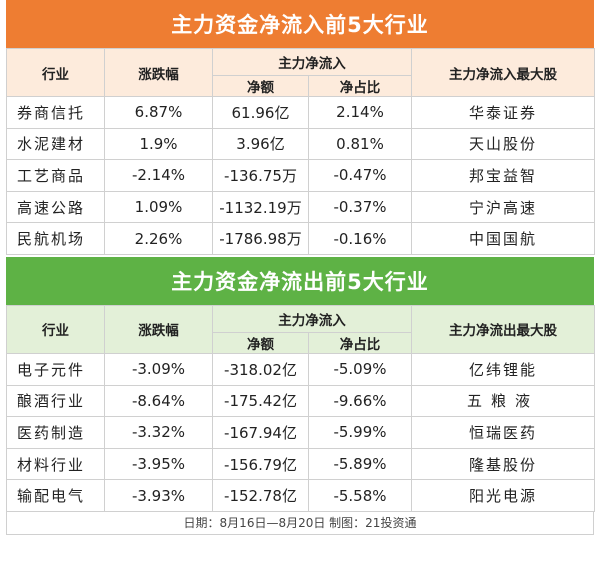  What do you see at coordinates (158, 432) in the screenshot?
I see `change-cell: -3.32%` at bounding box center [158, 432].